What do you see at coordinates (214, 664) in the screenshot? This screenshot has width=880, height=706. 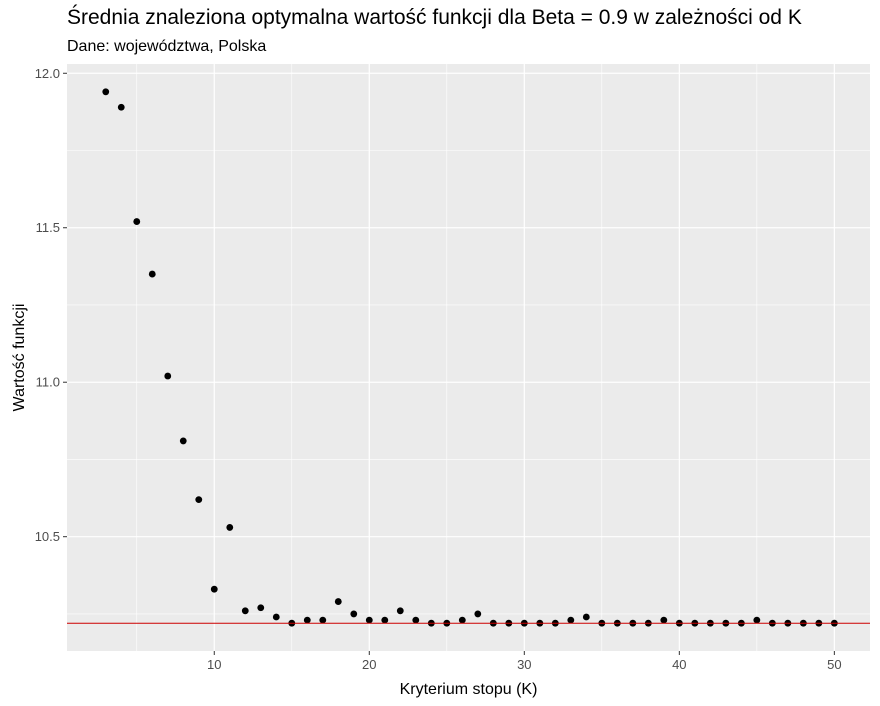 I see `x-tick-label: 10` at bounding box center [214, 664].